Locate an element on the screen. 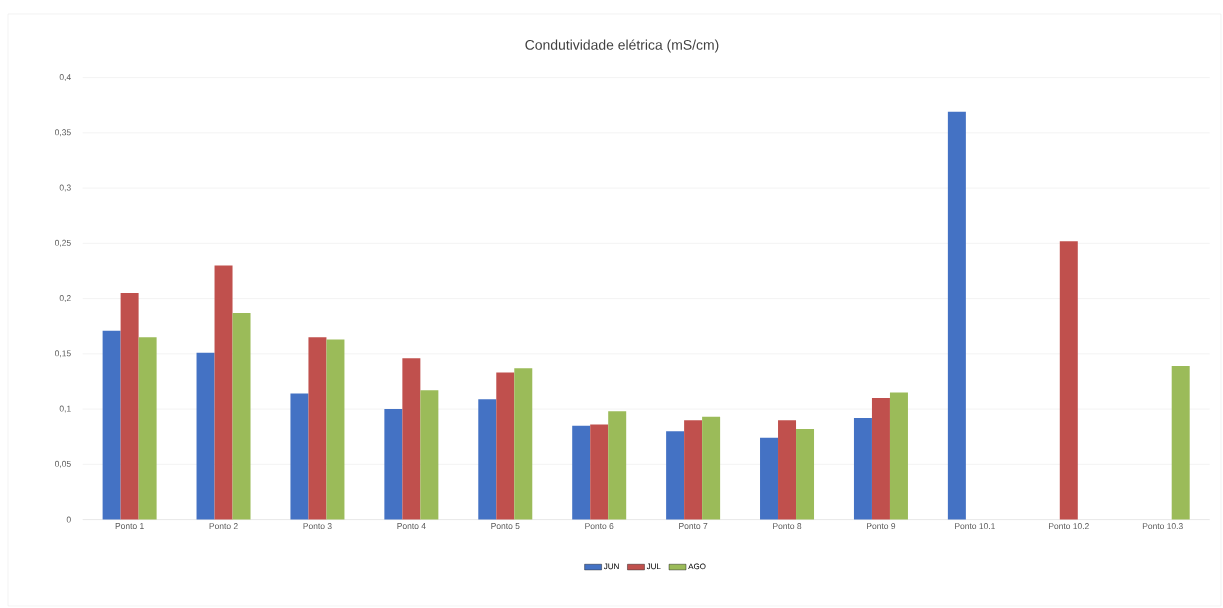 The width and height of the screenshot is (1223, 608). x-tick-label: Ponto 10.2 is located at coordinates (1068, 526).